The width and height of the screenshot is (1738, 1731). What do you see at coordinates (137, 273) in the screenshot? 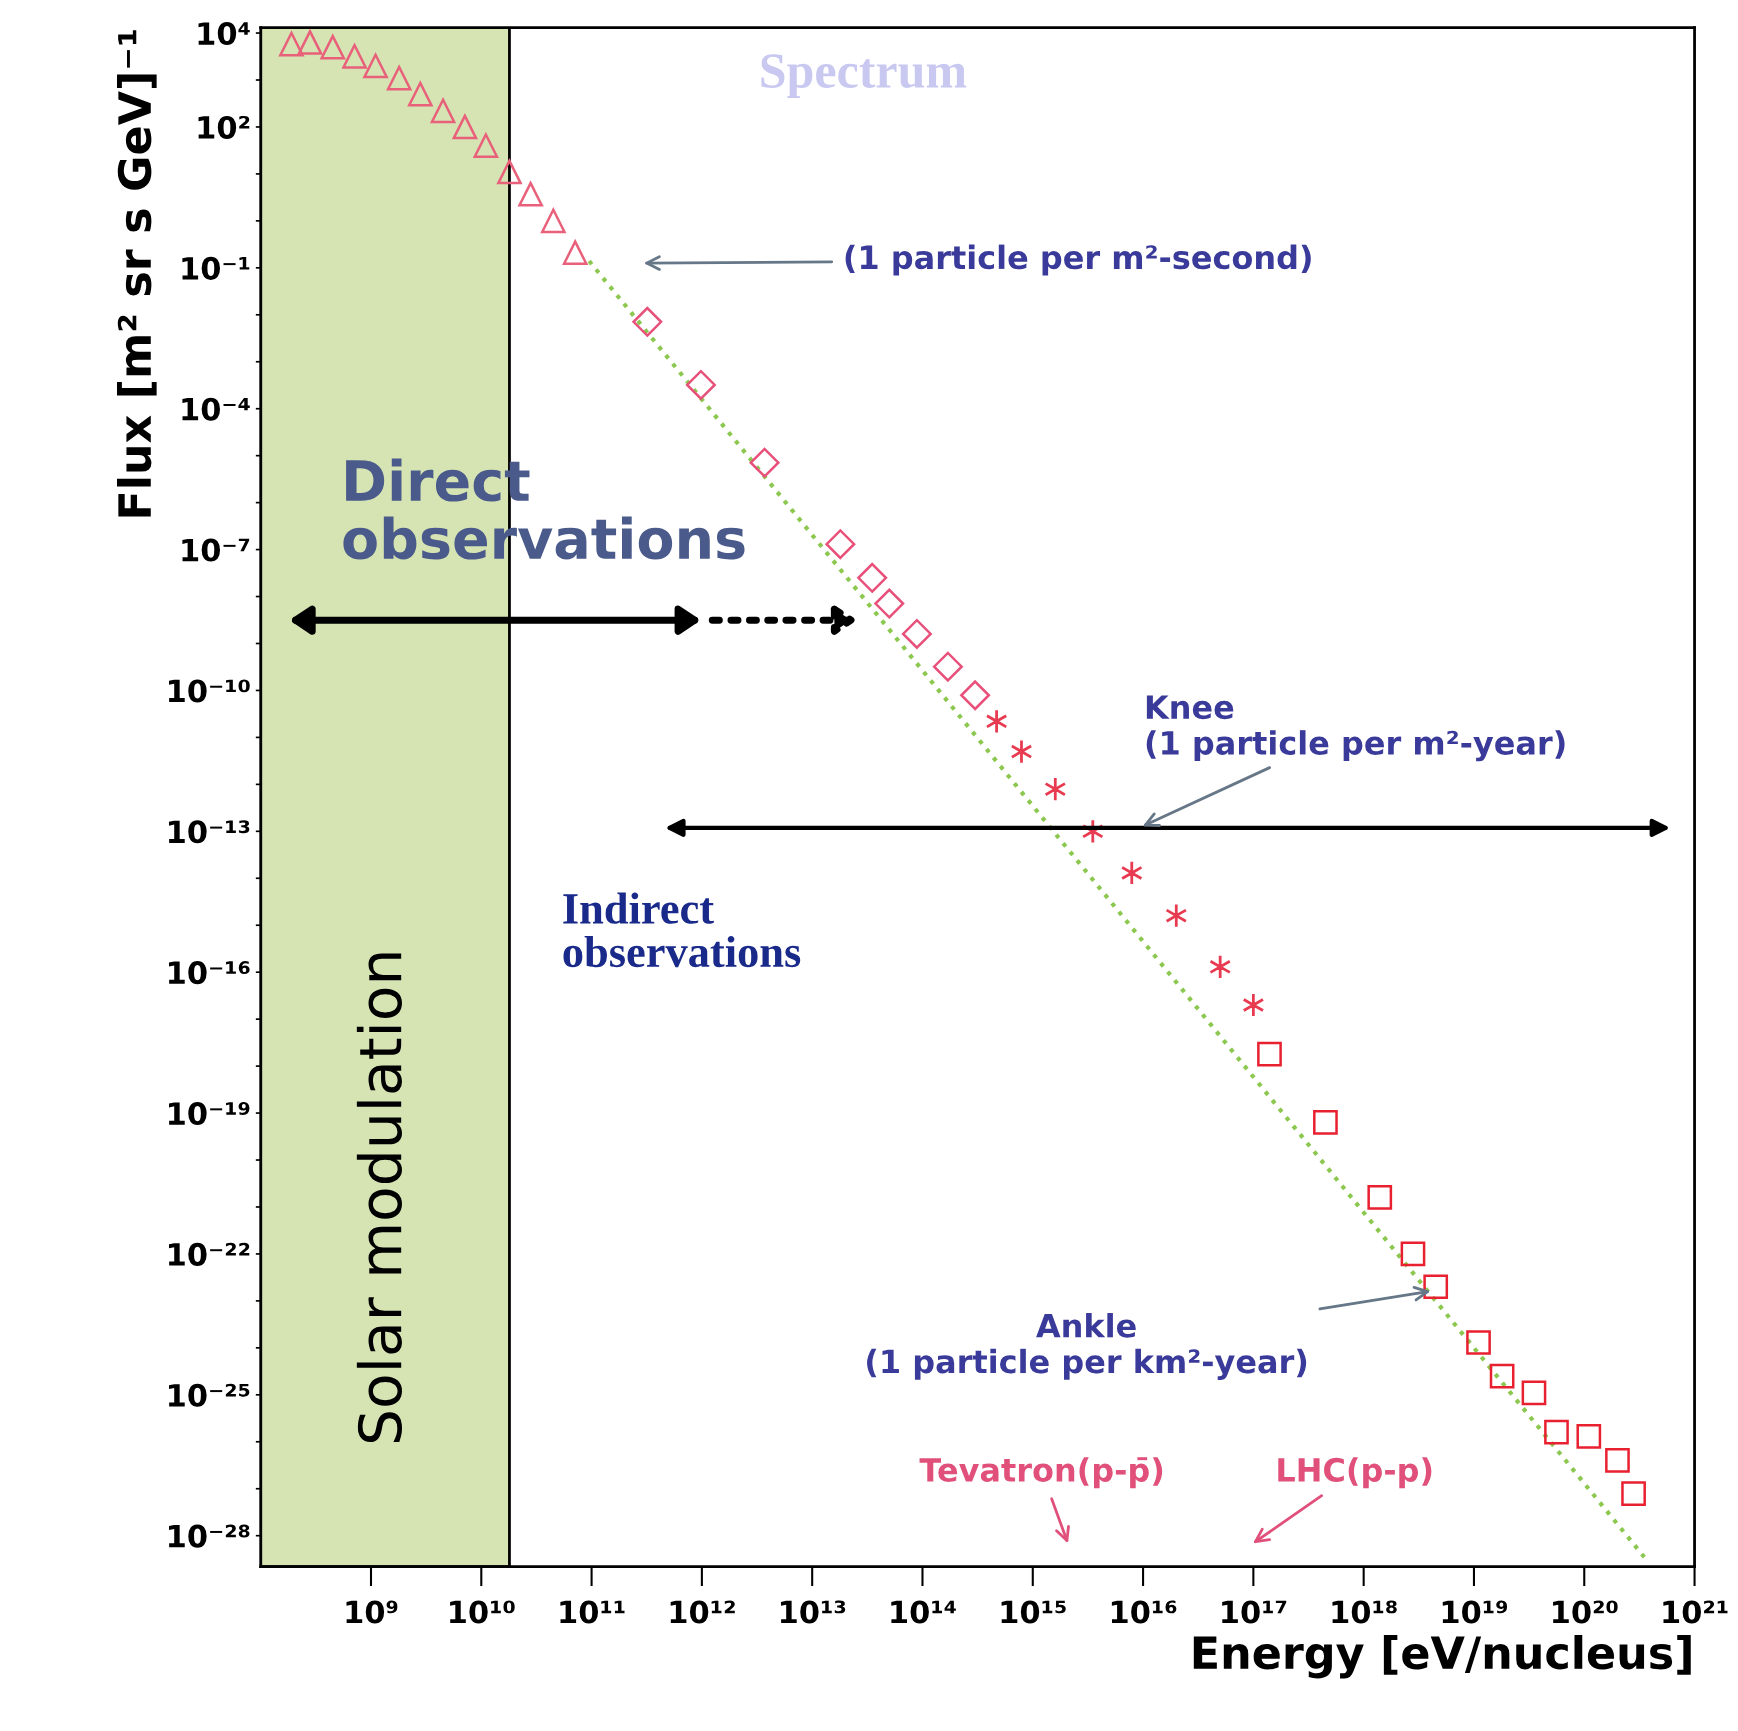
I see `y-axis-title: Flux [m² sr s GeV]⁻¹` at bounding box center [137, 273].